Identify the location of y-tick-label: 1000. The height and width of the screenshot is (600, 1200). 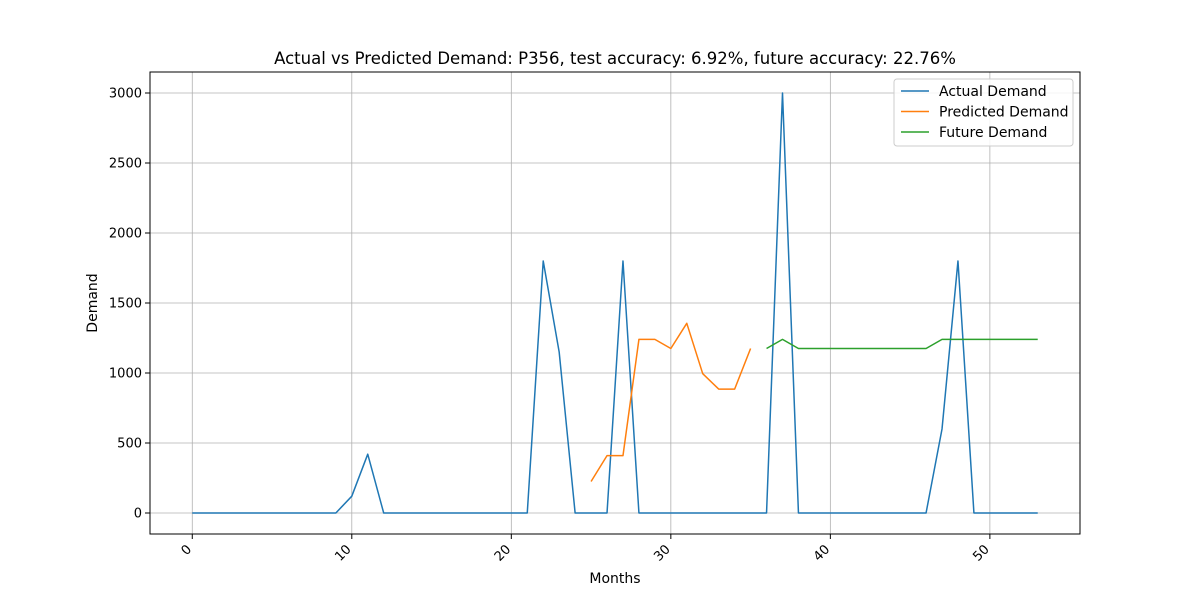
(125, 374).